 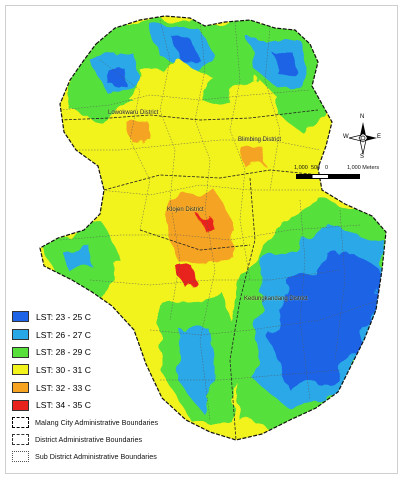 What do you see at coordinates (117, 405) in the screenshot?
I see `legend-item-lst-34-35: LST: 34 - 35 C` at bounding box center [117, 405].